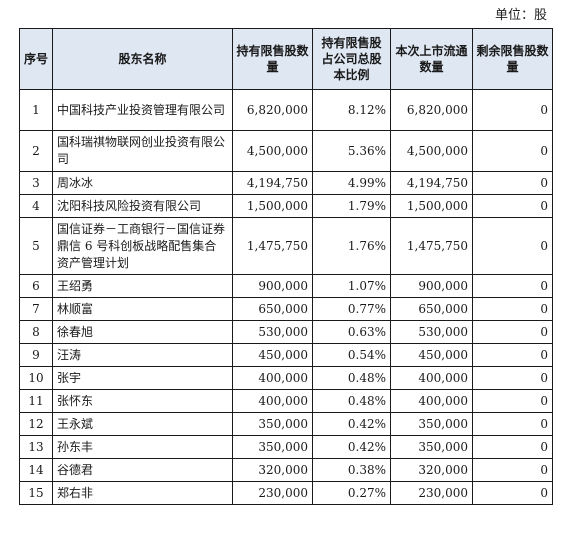  I want to click on cell-ratio: 0.38%, so click(351, 470).